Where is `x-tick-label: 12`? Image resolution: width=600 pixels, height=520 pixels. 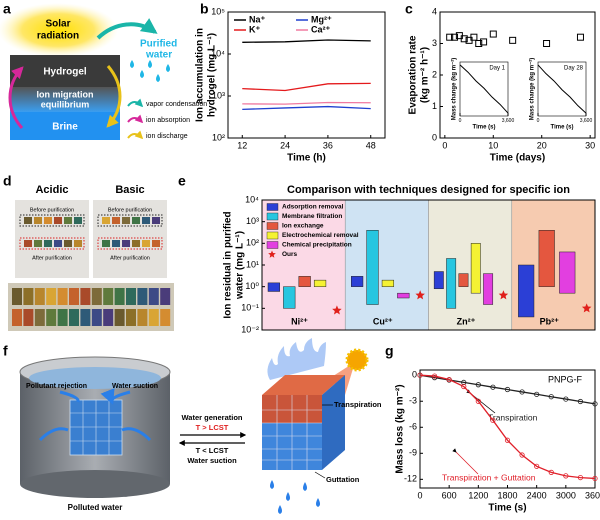 x-tick-label: 12 is located at coordinates (242, 145).